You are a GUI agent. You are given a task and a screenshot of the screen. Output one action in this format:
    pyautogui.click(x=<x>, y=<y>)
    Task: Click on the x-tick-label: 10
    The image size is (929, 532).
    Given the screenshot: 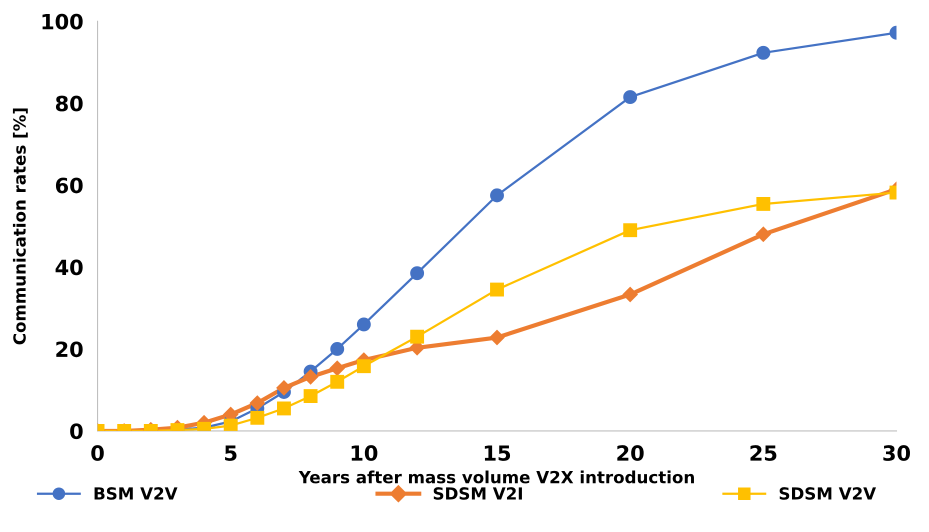 What is the action you would take?
    pyautogui.click(x=365, y=453)
    